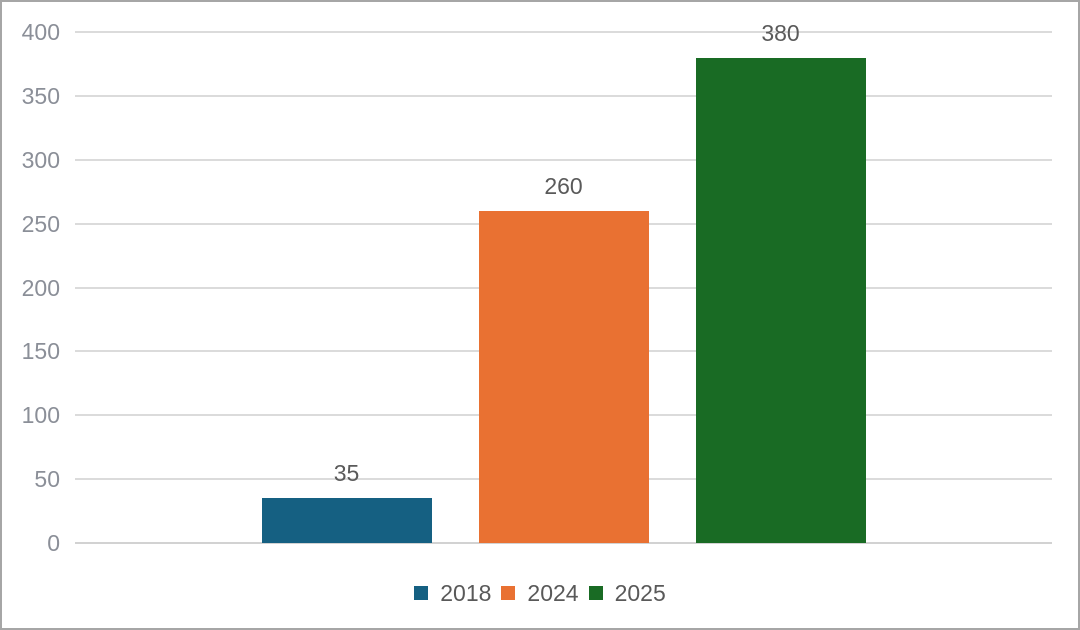  I want to click on bar-2024, so click(563, 376).